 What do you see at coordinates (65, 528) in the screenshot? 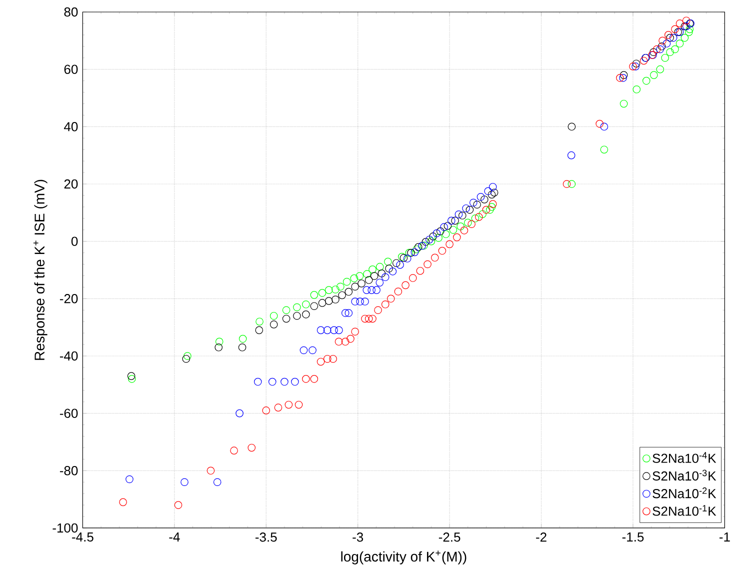
I see `y-tick-label: -100` at bounding box center [65, 528].